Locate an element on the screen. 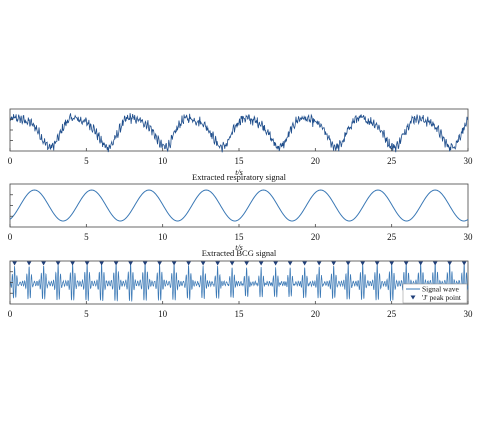 The height and width of the screenshot is (425, 489). j-peak-markers is located at coordinates (239, 263).